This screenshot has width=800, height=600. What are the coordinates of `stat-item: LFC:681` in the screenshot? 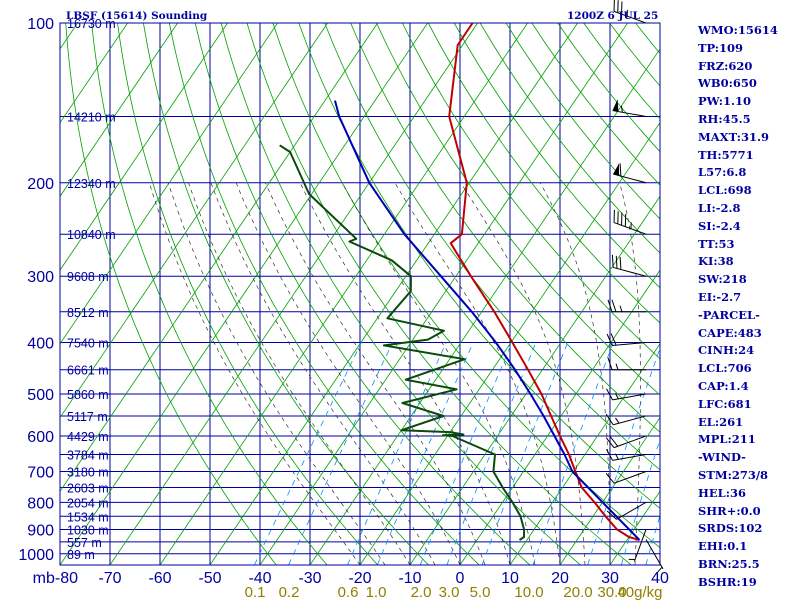 It's located at (725, 403).